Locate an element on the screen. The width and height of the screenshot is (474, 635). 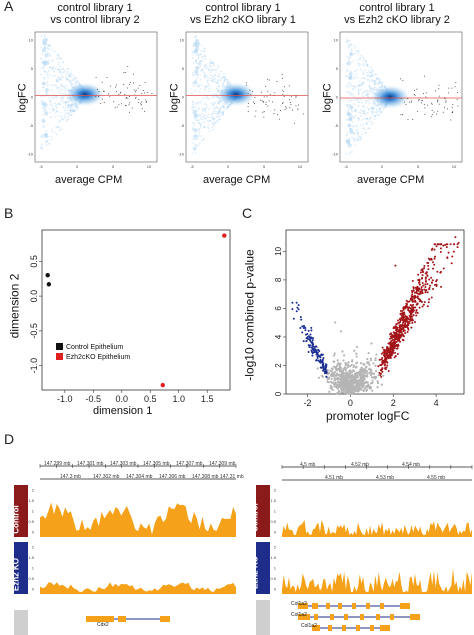
volcano-xtick-label: 4 is located at coordinates (436, 403).